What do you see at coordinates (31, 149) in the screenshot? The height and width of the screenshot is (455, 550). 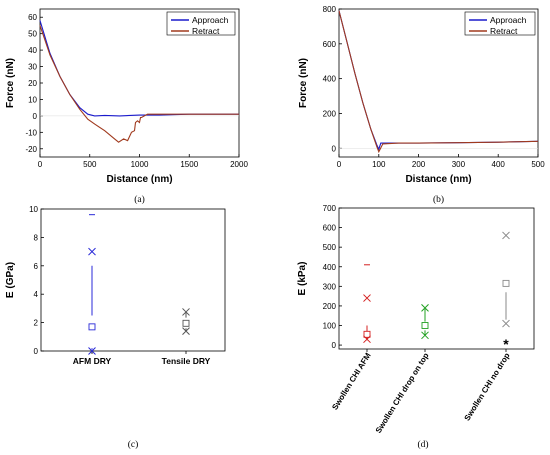 I see `y-tick-label: -20` at bounding box center [31, 149].